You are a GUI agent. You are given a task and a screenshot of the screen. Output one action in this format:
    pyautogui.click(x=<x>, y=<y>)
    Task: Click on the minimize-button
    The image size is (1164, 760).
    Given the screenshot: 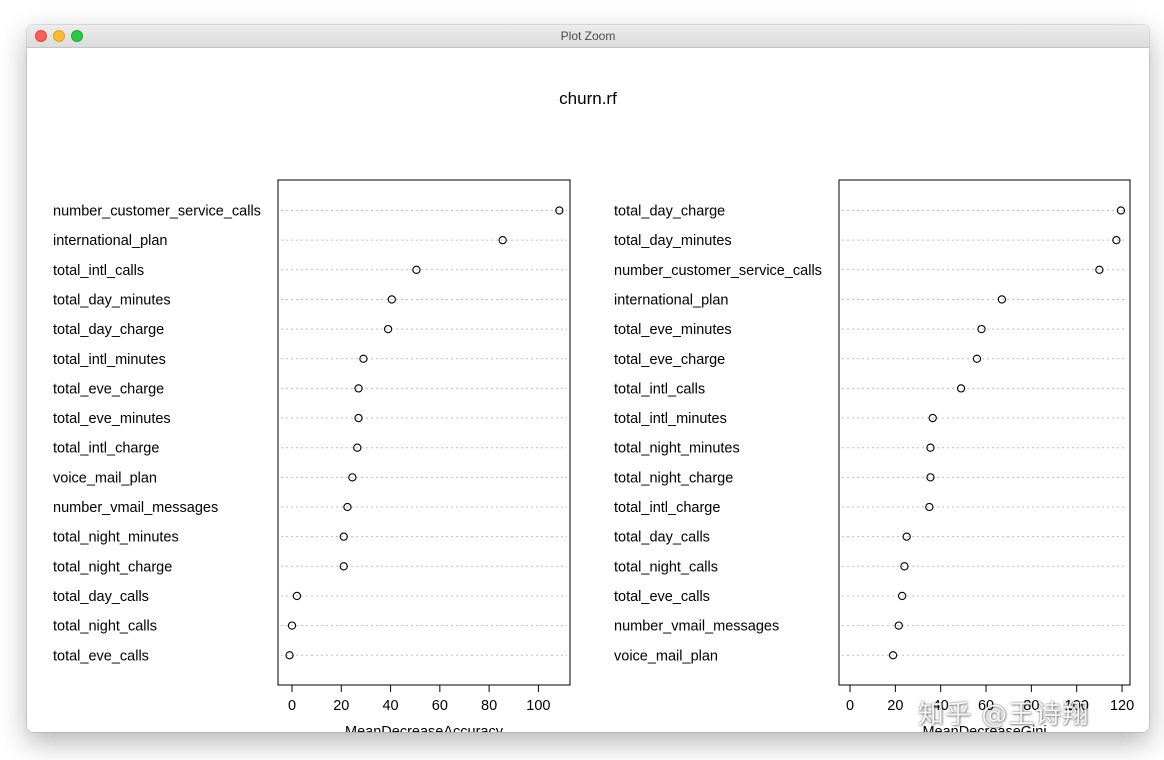 What is the action you would take?
    pyautogui.click(x=59, y=36)
    